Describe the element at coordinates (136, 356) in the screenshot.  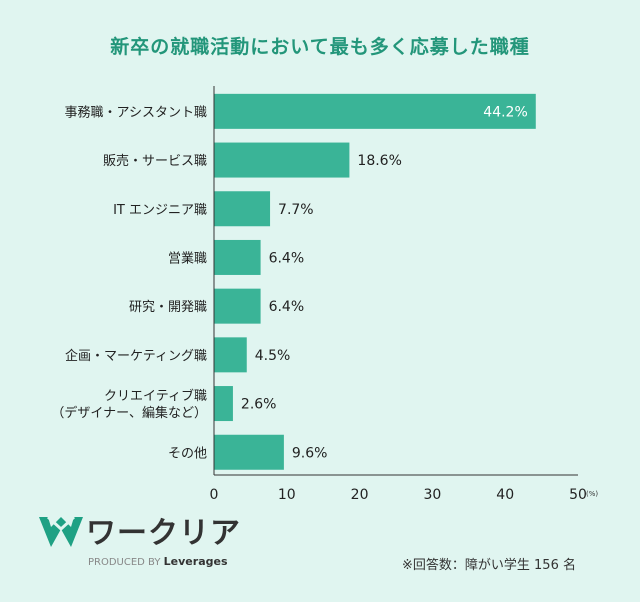
I see `category-label: 企画・マーケティング職` at that location.